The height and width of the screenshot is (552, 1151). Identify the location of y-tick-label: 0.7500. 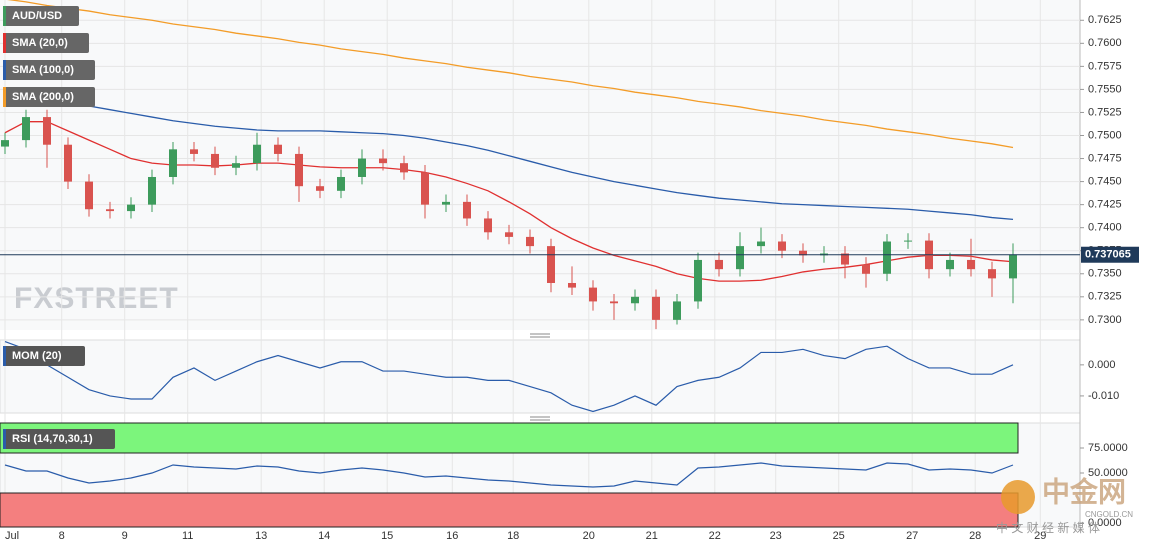
(1105, 135).